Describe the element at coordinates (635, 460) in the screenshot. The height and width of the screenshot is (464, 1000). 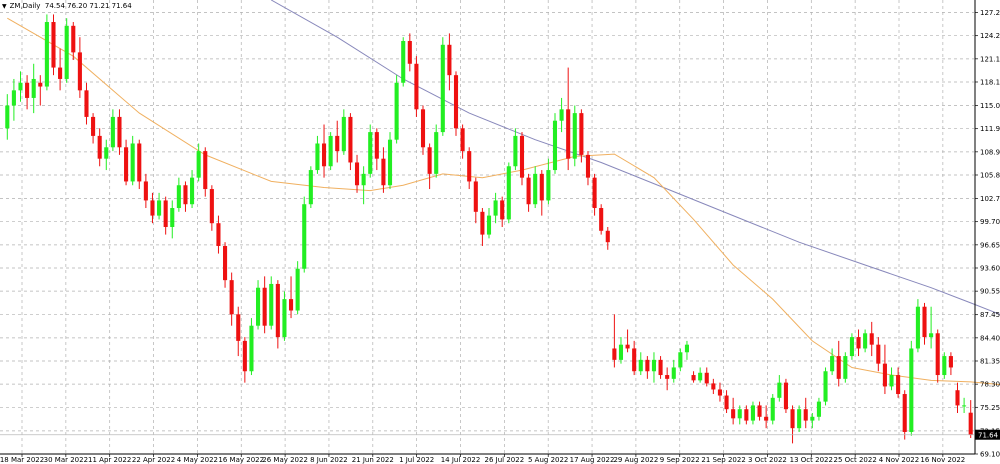
I see `x-tick-label: 29 Aug 2022` at that location.